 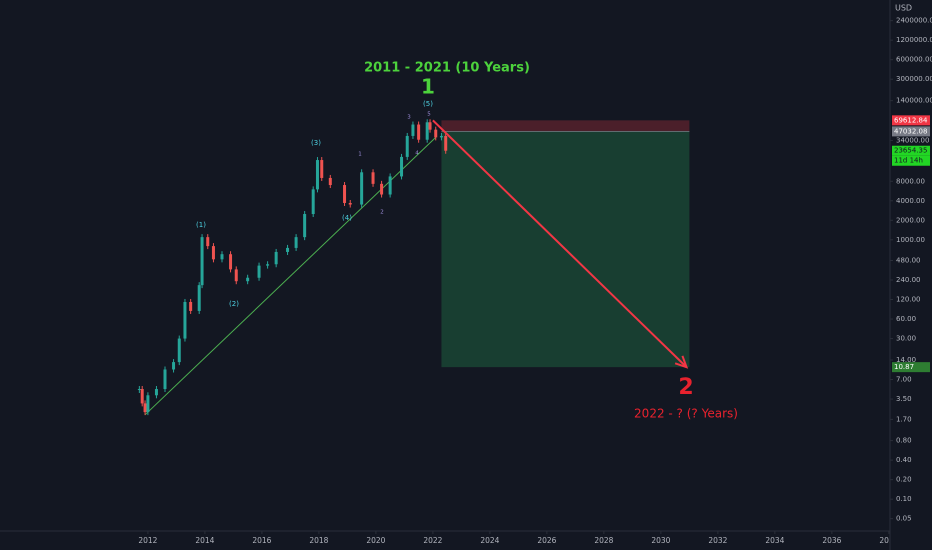 I want to click on x-tick-label: 2026, so click(x=546, y=540).